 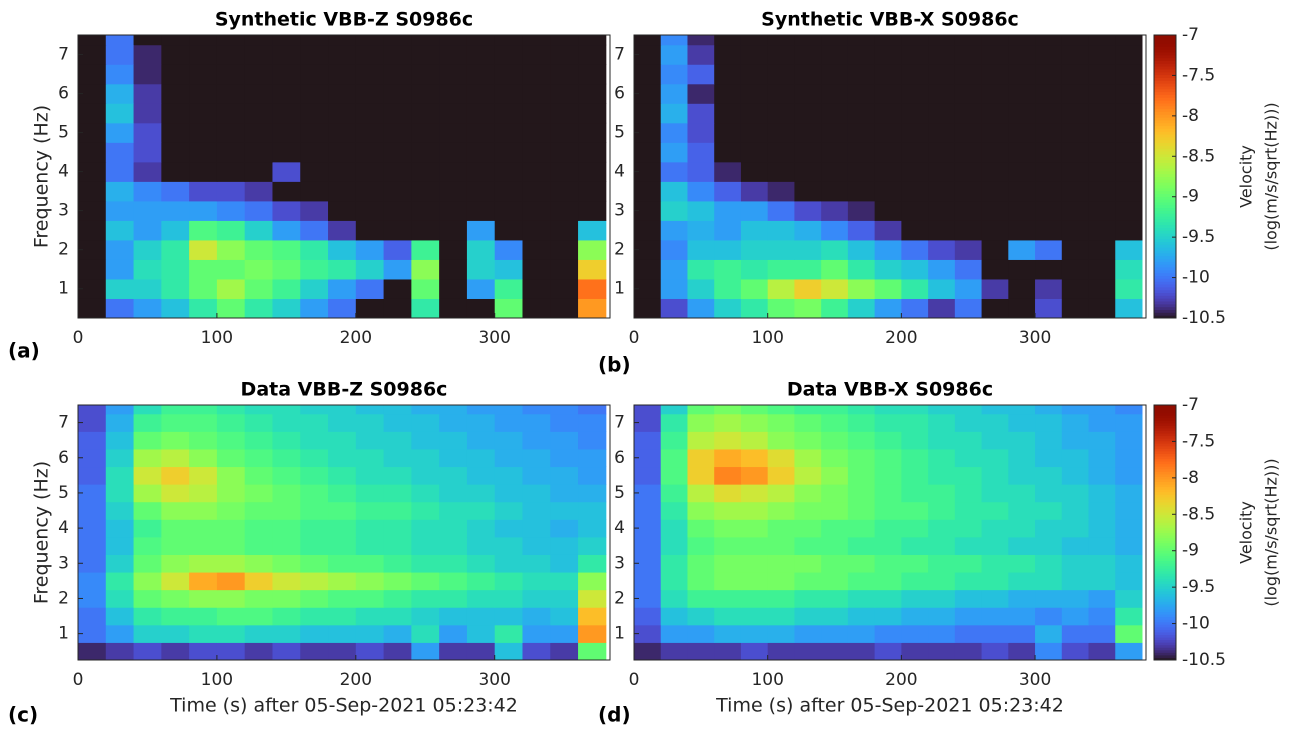 I want to click on panel-title: Data VBB-X S0986c, so click(x=890, y=390).